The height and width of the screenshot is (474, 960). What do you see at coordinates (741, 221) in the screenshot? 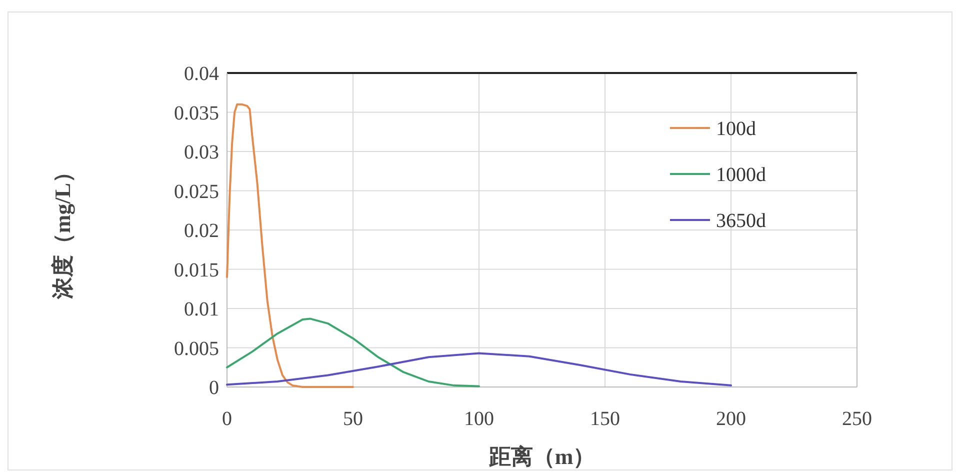
I see `legend-label: 3650d` at bounding box center [741, 221].